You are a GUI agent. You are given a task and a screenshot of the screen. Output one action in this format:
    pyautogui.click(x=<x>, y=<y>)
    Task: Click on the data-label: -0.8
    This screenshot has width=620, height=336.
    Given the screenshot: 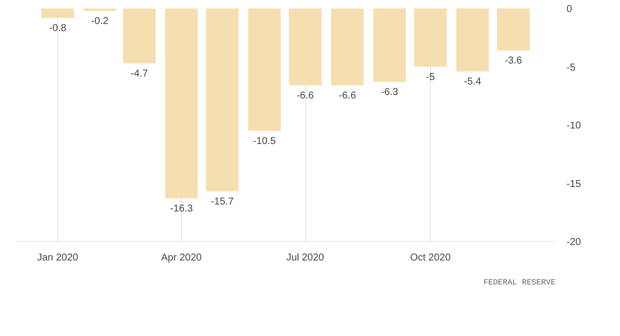 What is the action you would take?
    pyautogui.click(x=58, y=28)
    